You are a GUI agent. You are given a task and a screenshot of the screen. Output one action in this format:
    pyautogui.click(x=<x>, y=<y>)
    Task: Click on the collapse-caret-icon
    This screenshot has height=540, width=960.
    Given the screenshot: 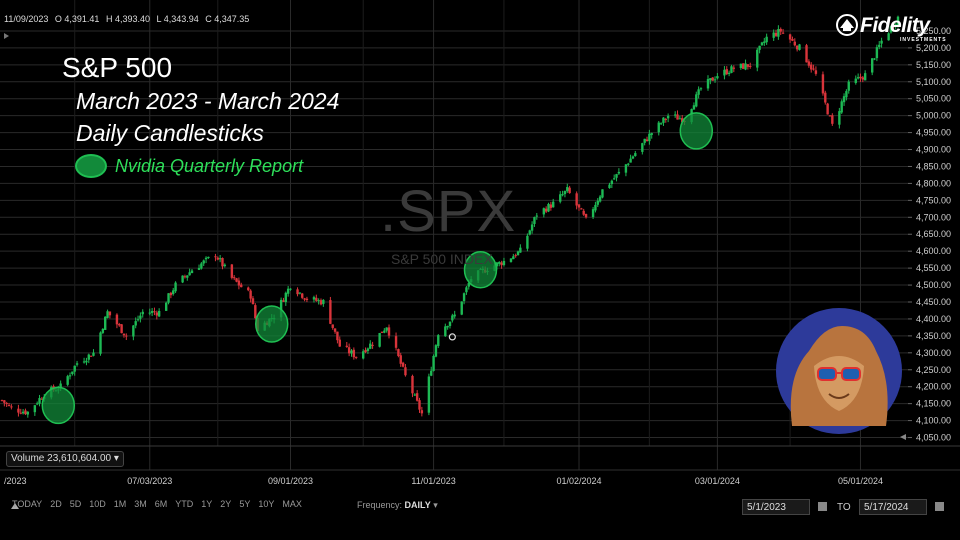 What is the action you would take?
    pyautogui.click(x=6, y=36)
    